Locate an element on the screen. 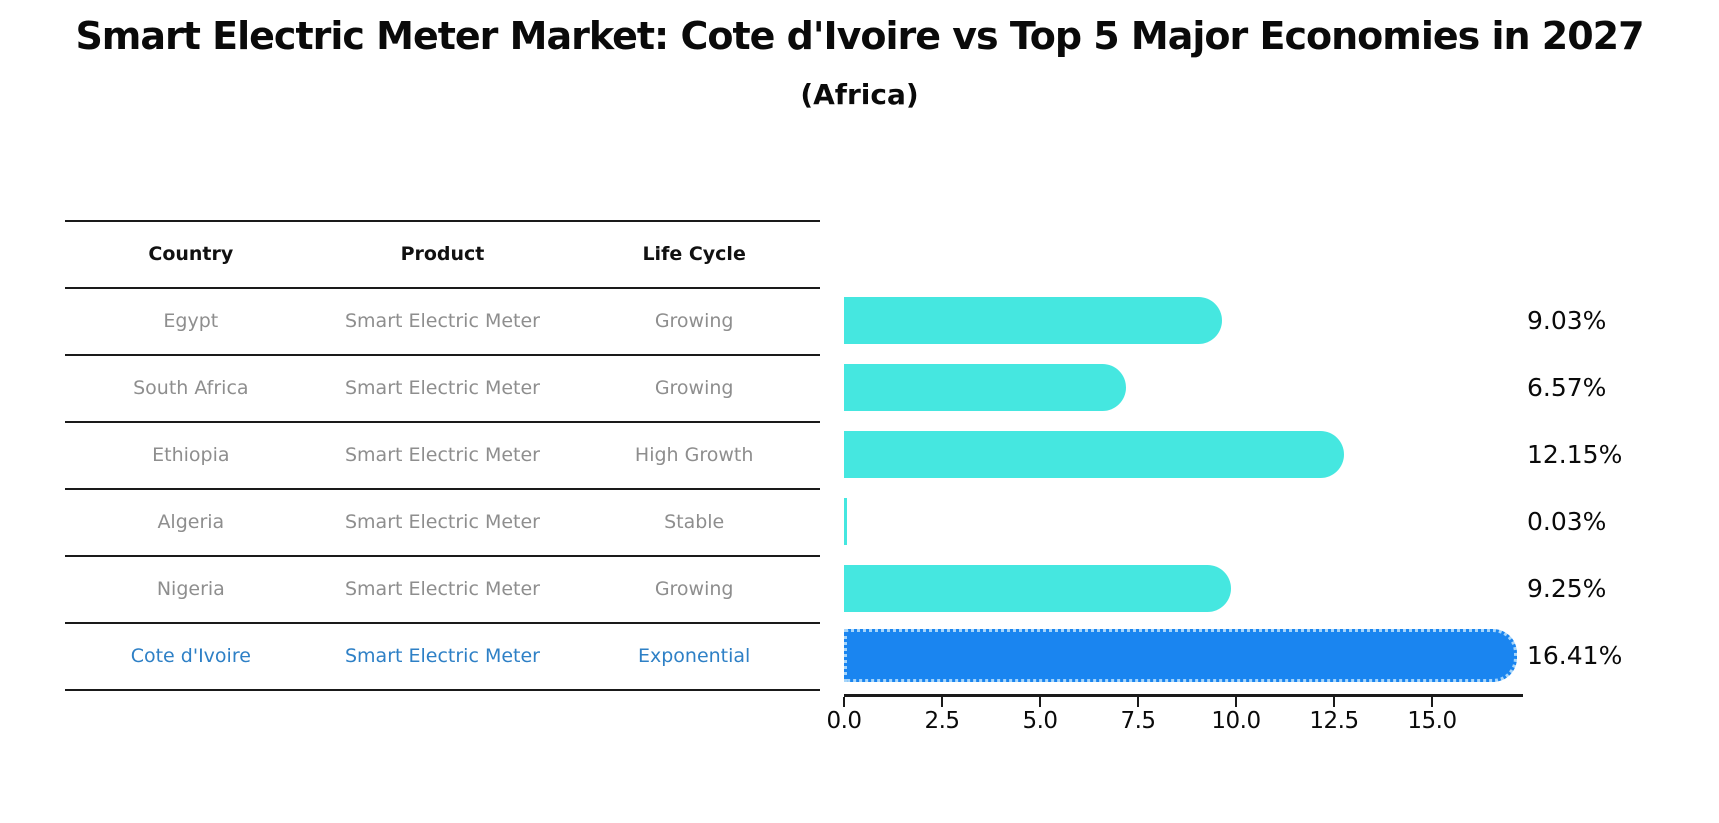  table-cell-country: Ethiopia is located at coordinates (191, 455).